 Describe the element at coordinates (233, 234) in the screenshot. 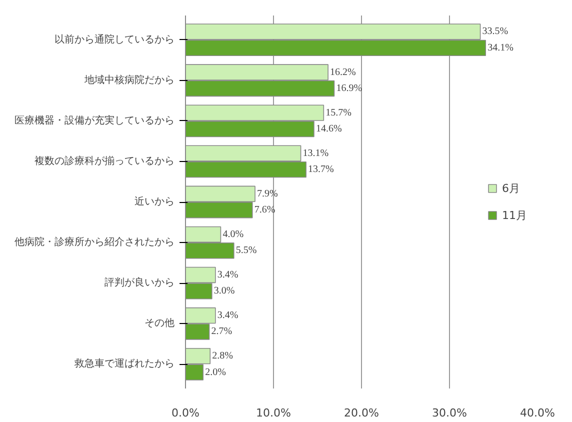

I see `data-label: 4.0%` at that location.